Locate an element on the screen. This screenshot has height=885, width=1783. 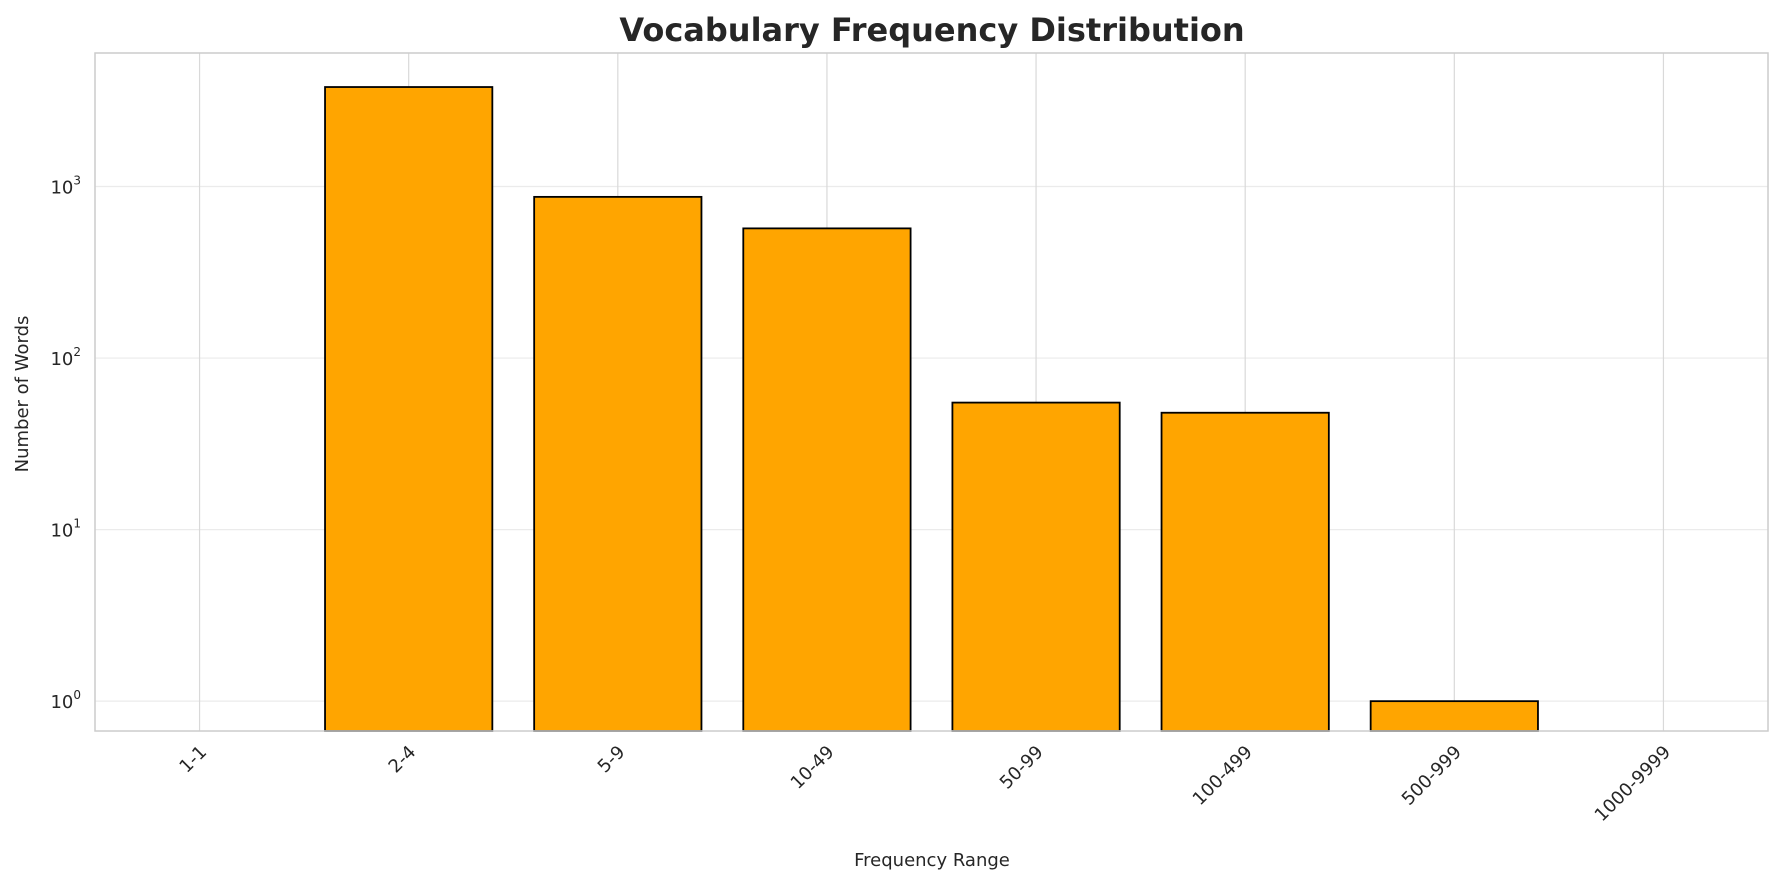
y-tick-label: 10² is located at coordinates (65, 357).